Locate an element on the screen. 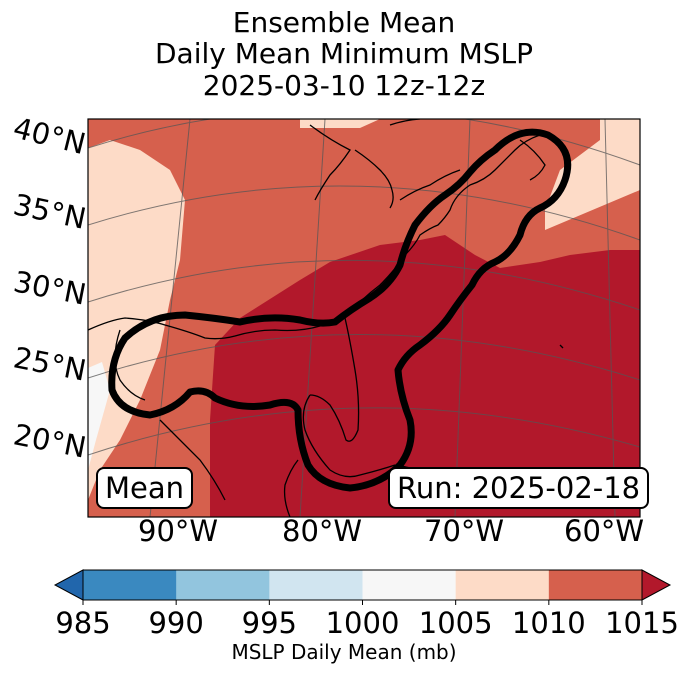  run-date-label: Run: 2025-02-18 is located at coordinates (519, 488).